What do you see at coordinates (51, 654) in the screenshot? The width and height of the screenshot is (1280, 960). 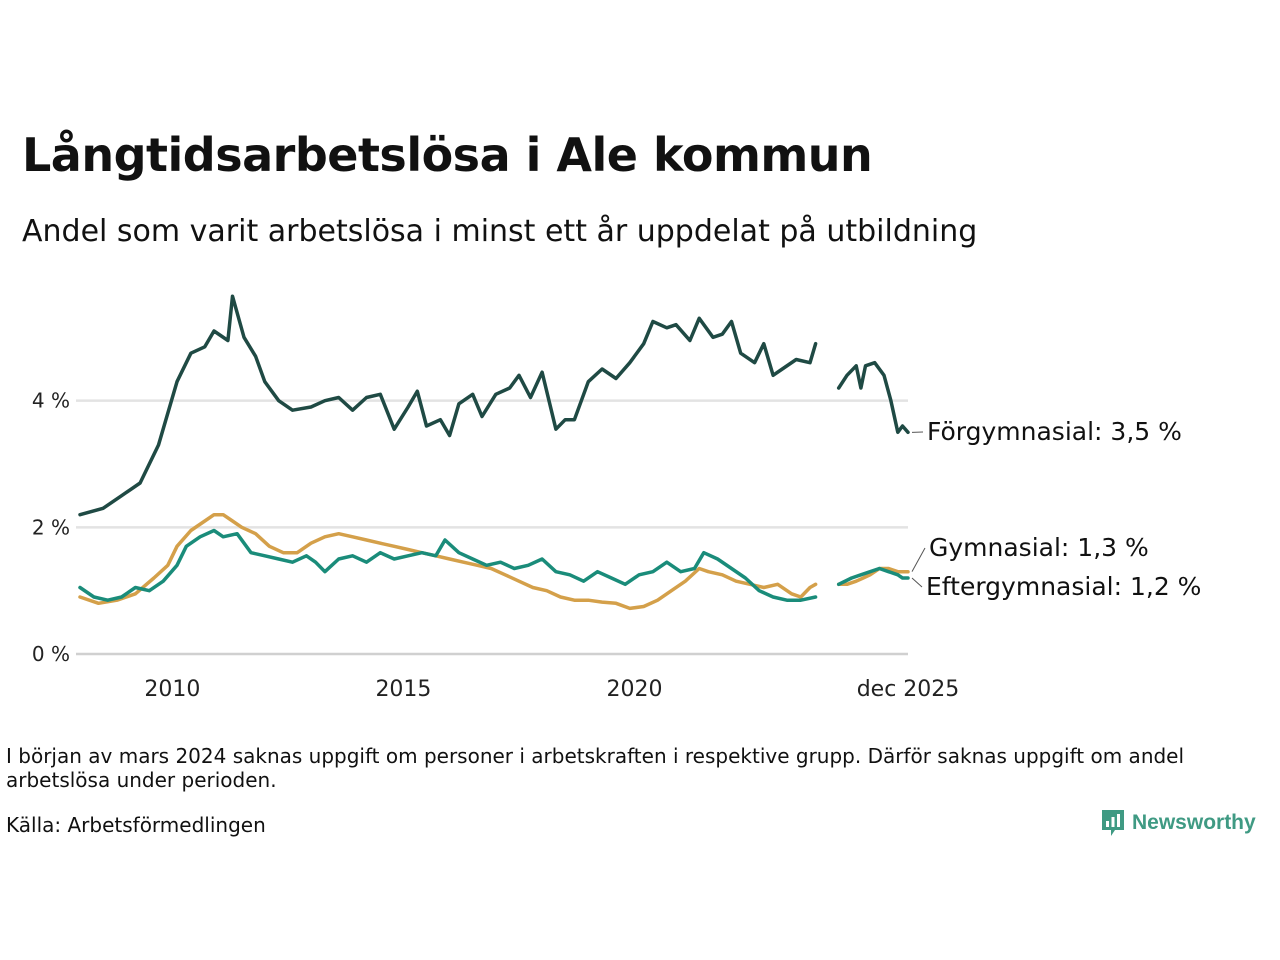 I see `y-tick-label: 0 %` at bounding box center [51, 654].